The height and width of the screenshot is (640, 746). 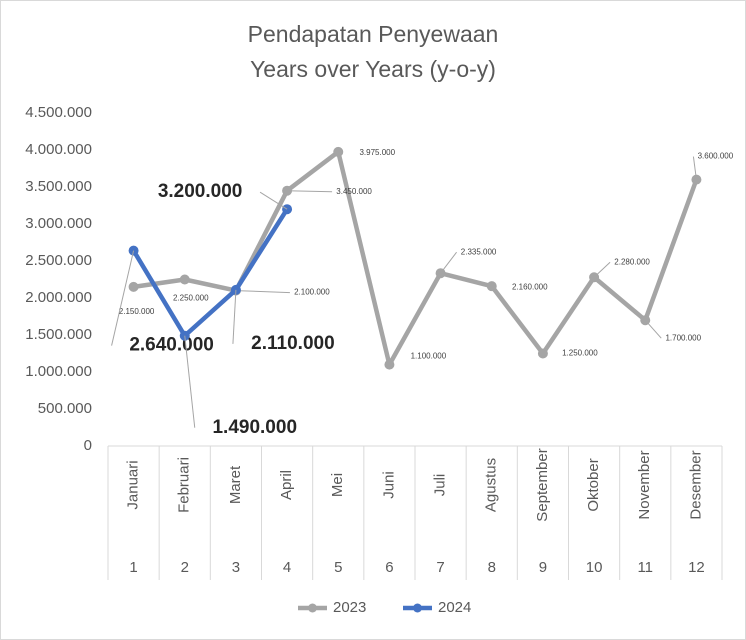 What do you see at coordinates (191, 298) in the screenshot?
I see `data-label: 2.250.000` at bounding box center [191, 298].